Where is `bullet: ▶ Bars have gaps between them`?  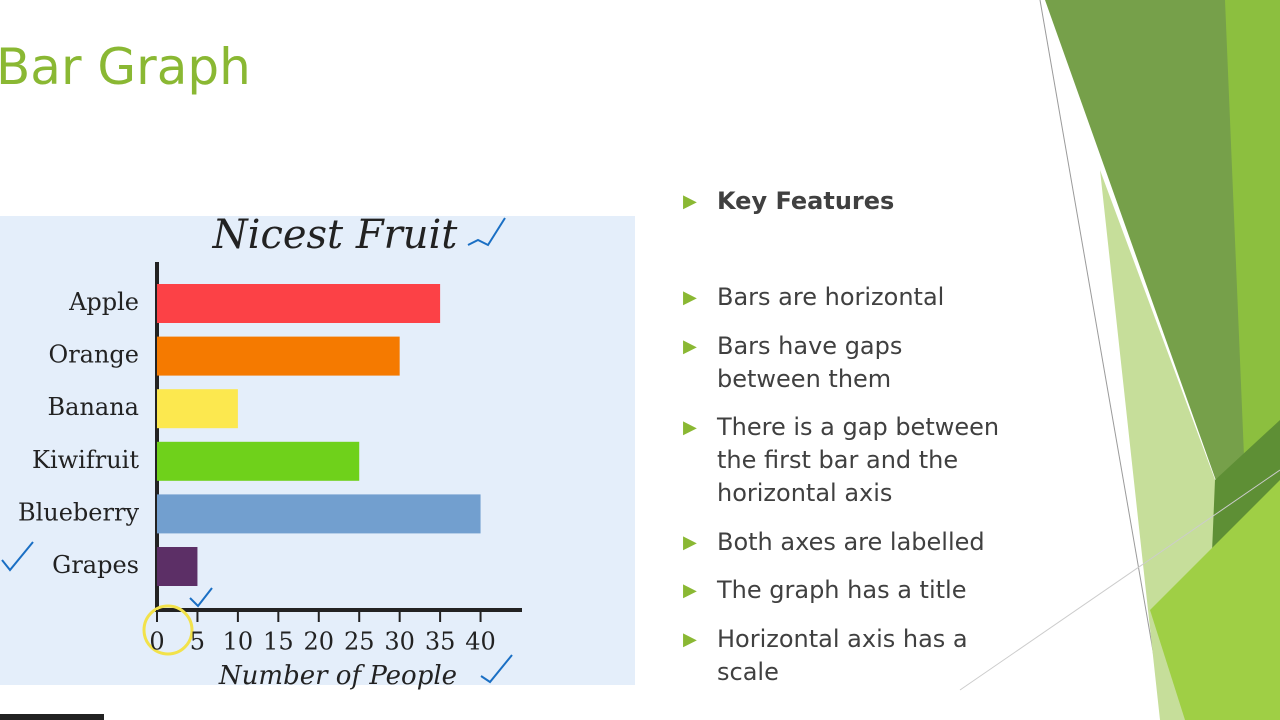
bullet: ▶ Bars have gaps between them is located at coordinates (848, 363).